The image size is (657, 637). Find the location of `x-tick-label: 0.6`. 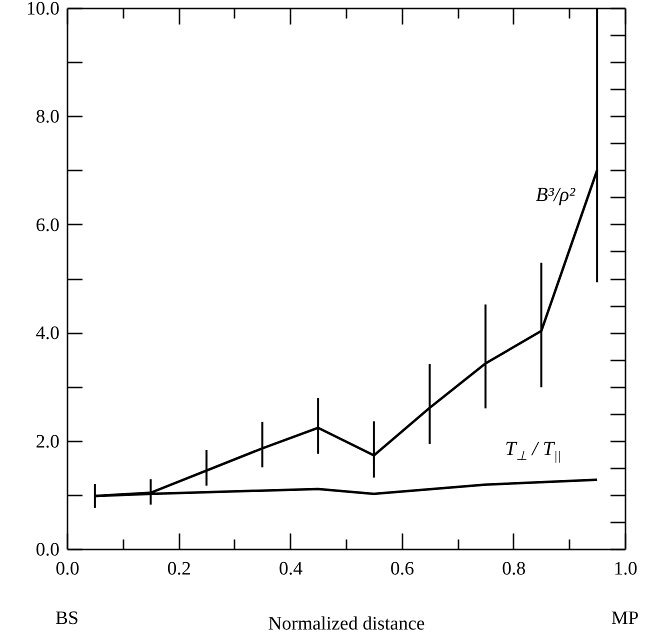

x-tick-label: 0.6 is located at coordinates (402, 569).